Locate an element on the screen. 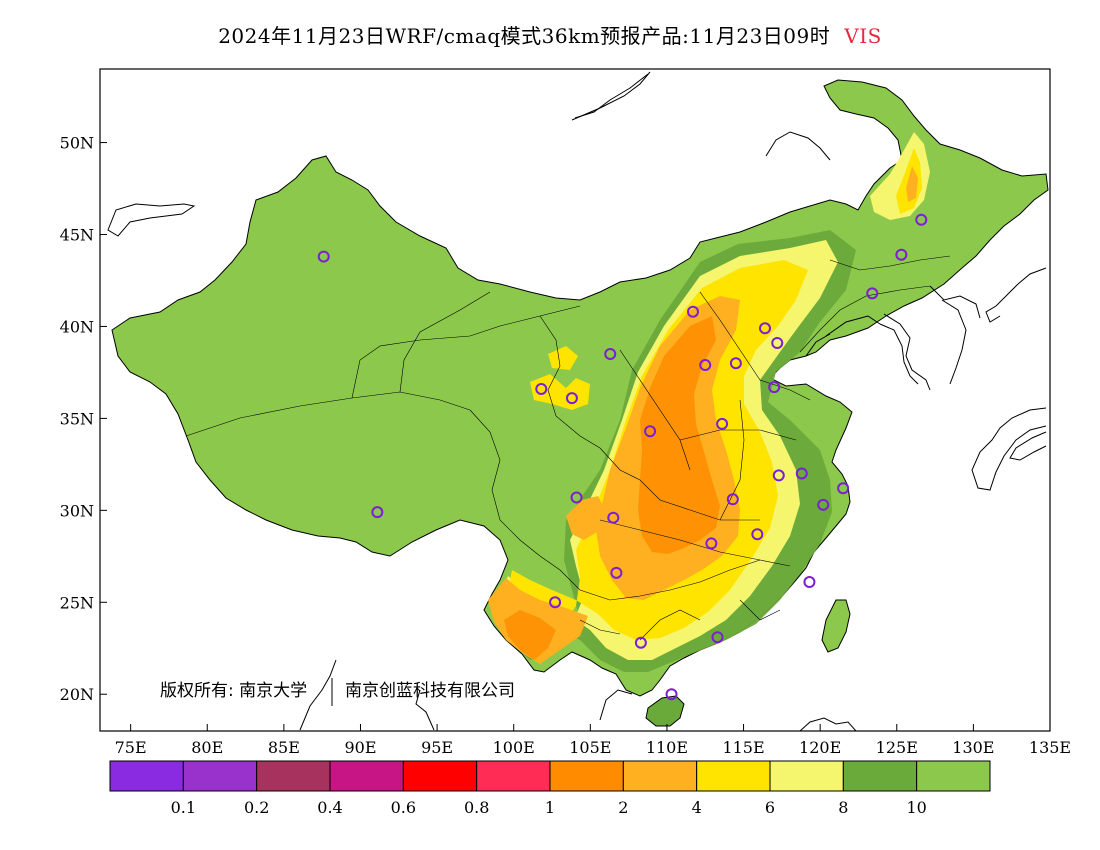 This screenshot has height=850, width=1100. colorbar-label: 0.4 is located at coordinates (329, 807).